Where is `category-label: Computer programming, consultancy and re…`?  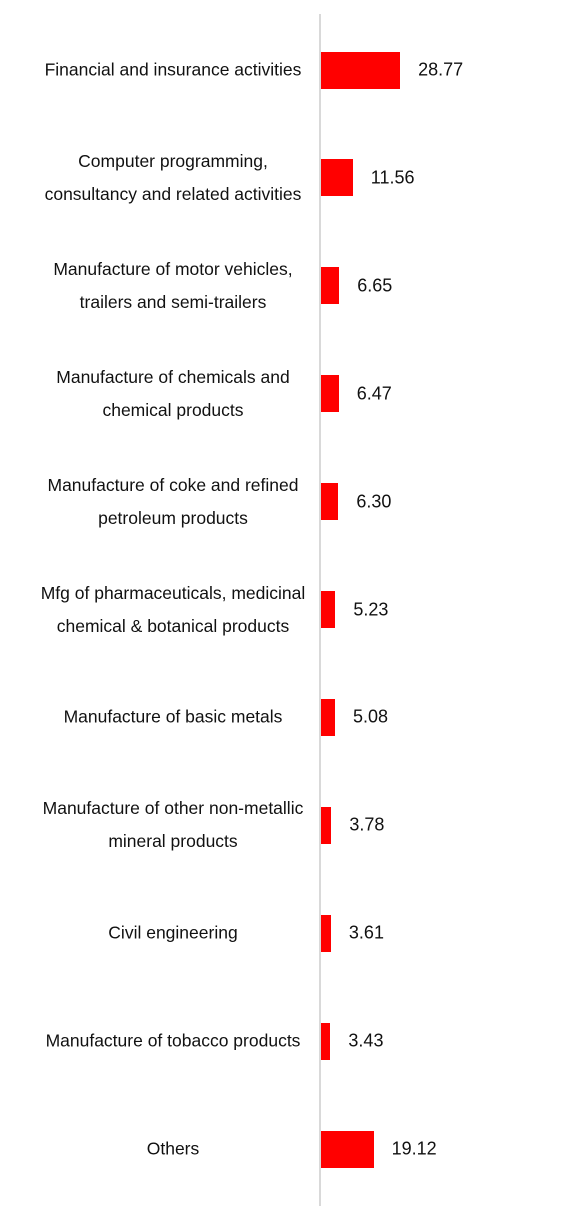
category-label: Computer programming, consultancy and re… is located at coordinates (173, 177).